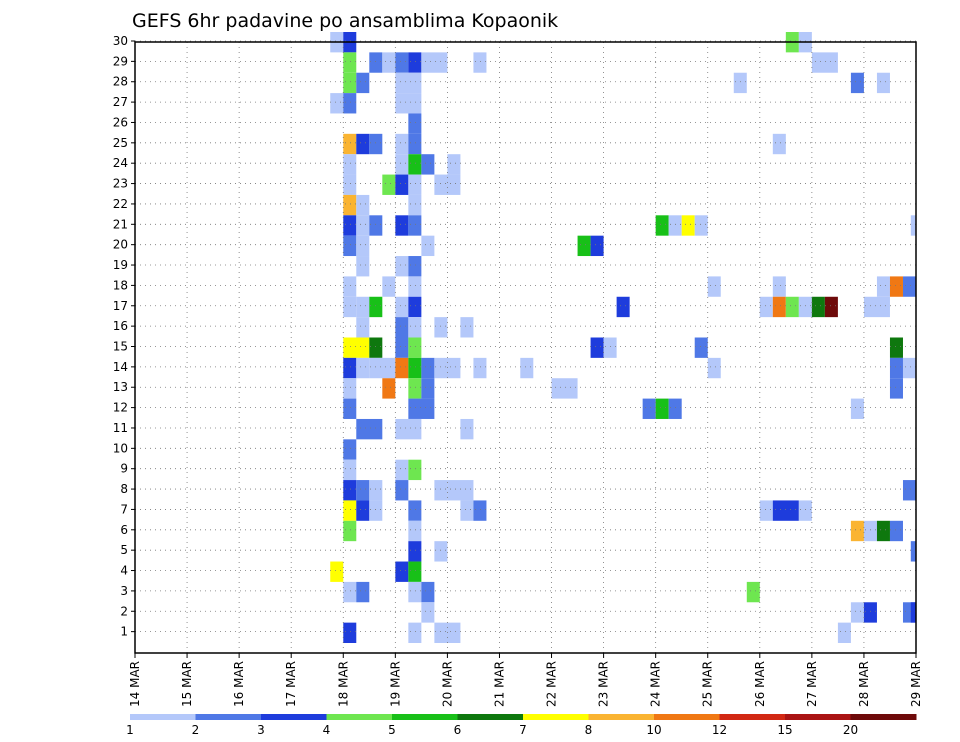  I want to click on colorbar: 1 2 3 4 5 6 7 8 10 12 15 20, so click(521, 725).